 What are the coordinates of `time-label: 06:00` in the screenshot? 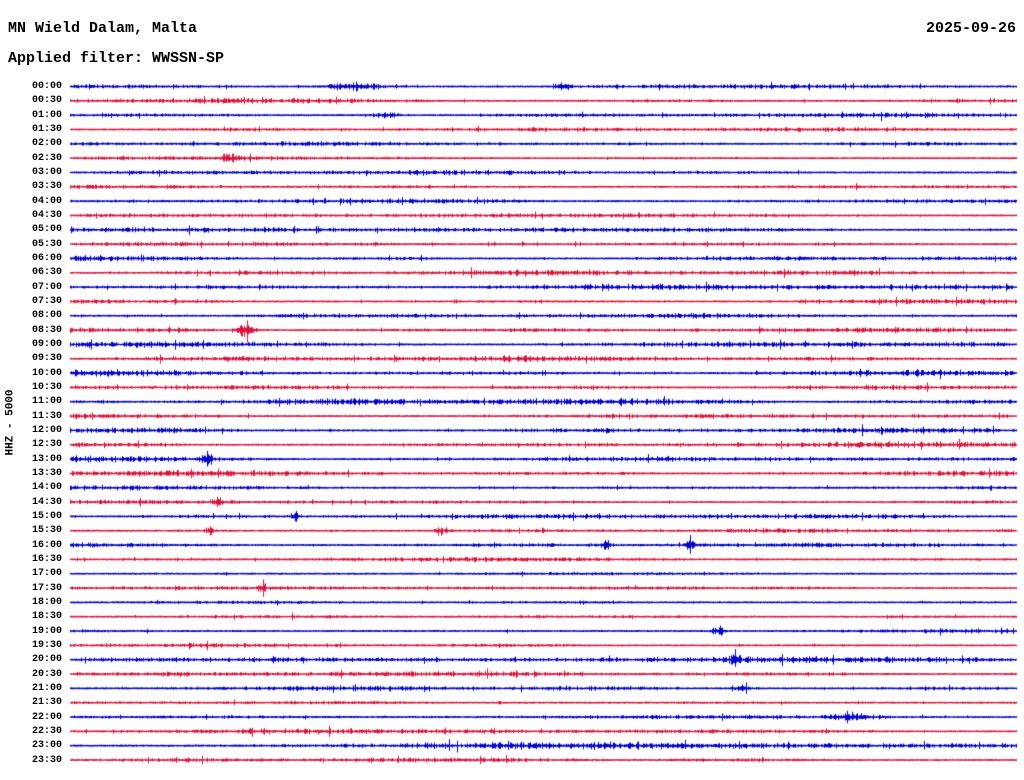 It's located at (46, 258).